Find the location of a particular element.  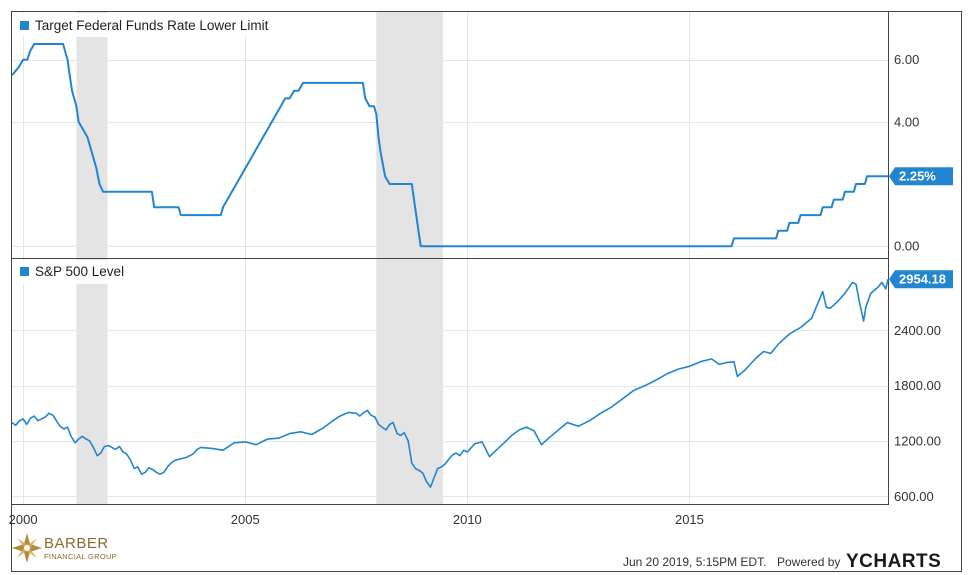

sp500-last-value-badge: 2954.18 is located at coordinates (921, 279).